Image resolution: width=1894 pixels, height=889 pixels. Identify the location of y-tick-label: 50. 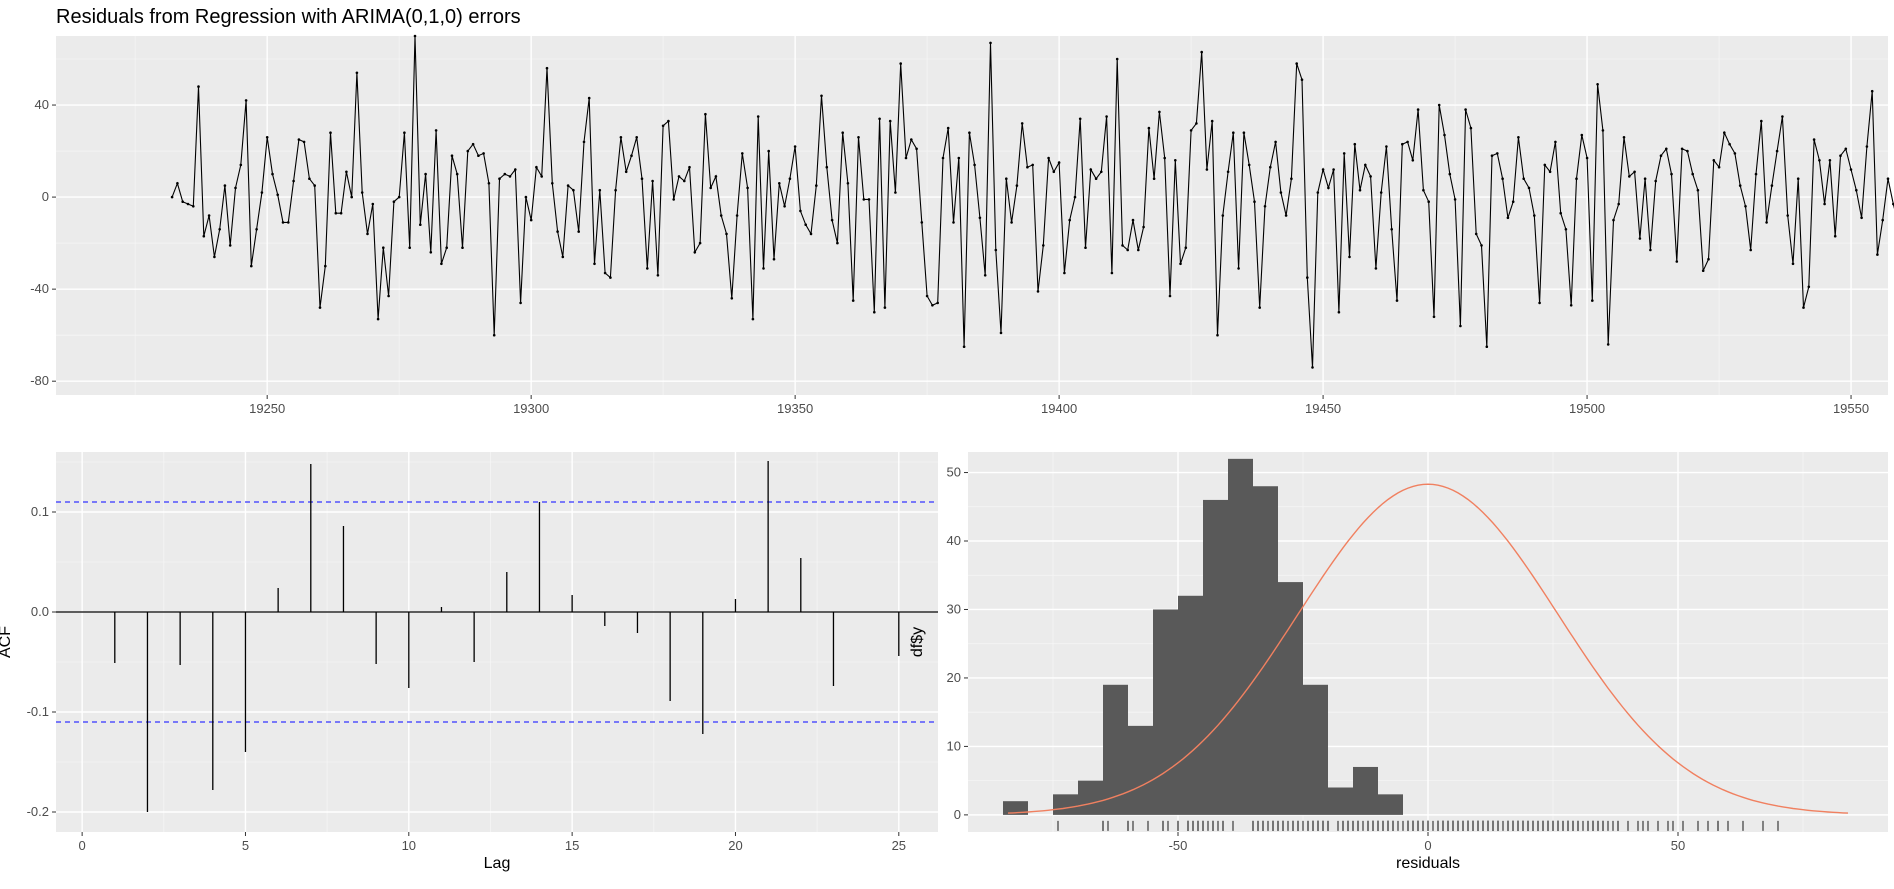
(954, 472).